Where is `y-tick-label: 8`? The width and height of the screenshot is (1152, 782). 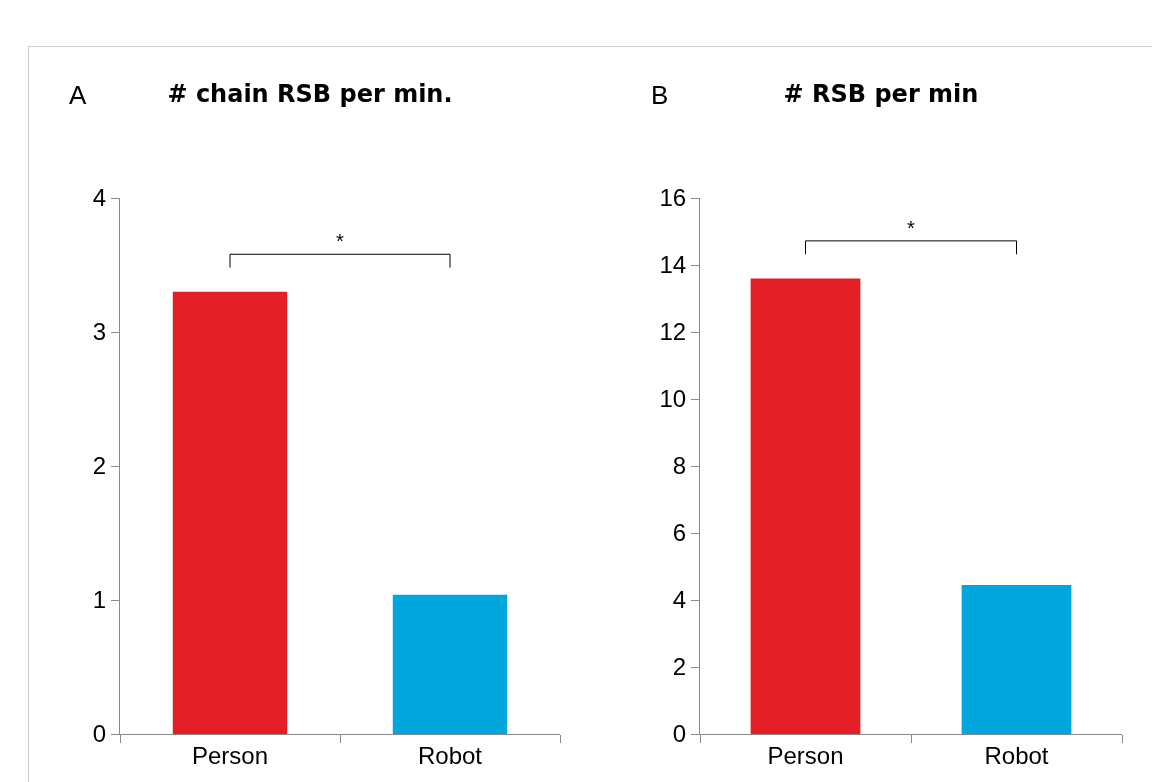 y-tick-label: 8 is located at coordinates (679, 466).